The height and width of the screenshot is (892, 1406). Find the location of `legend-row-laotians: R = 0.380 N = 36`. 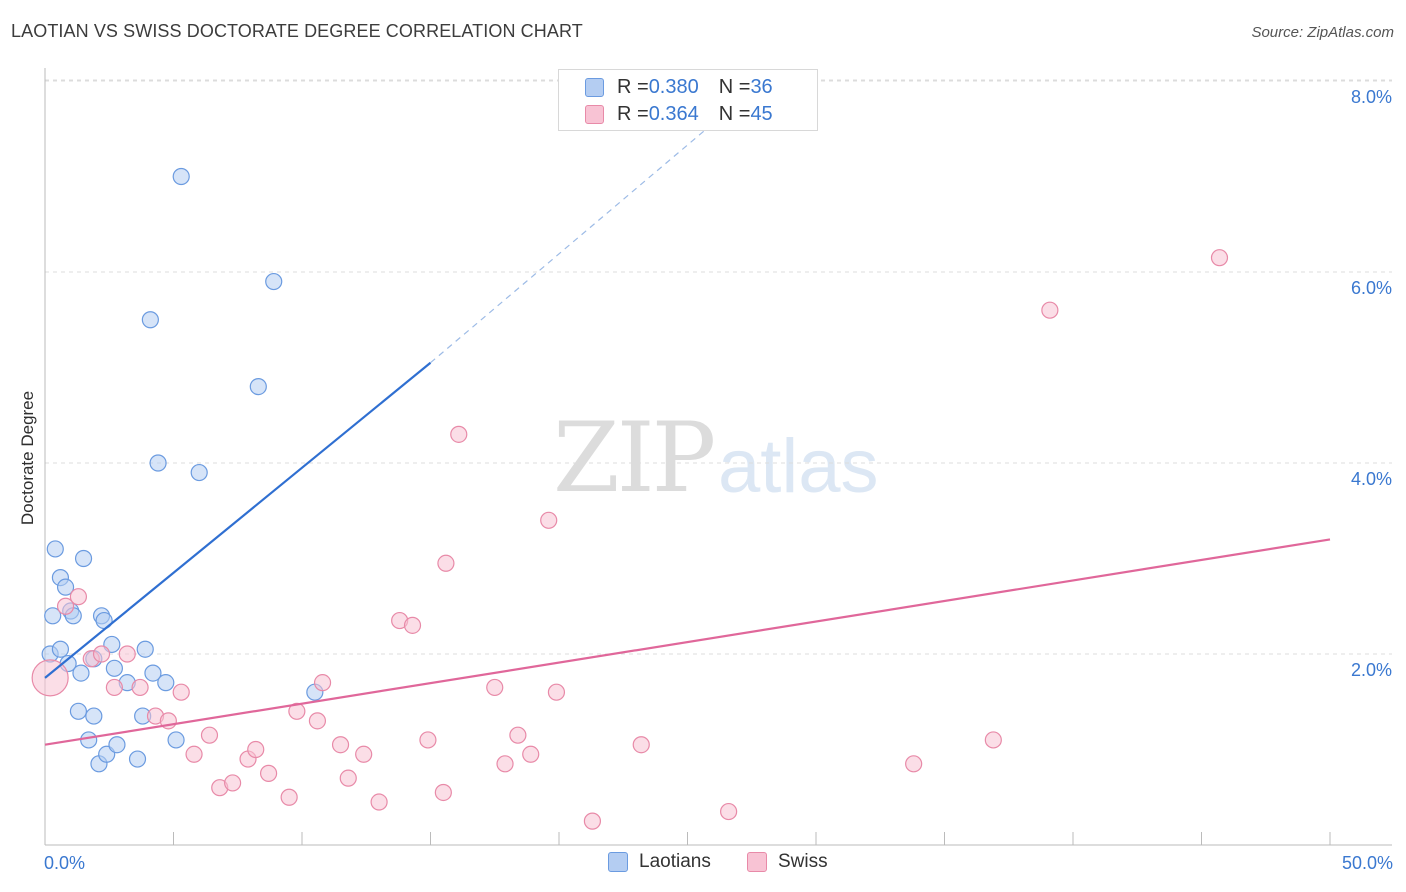

legend-row-laotians: R = 0.380 N = 36 is located at coordinates (679, 87).